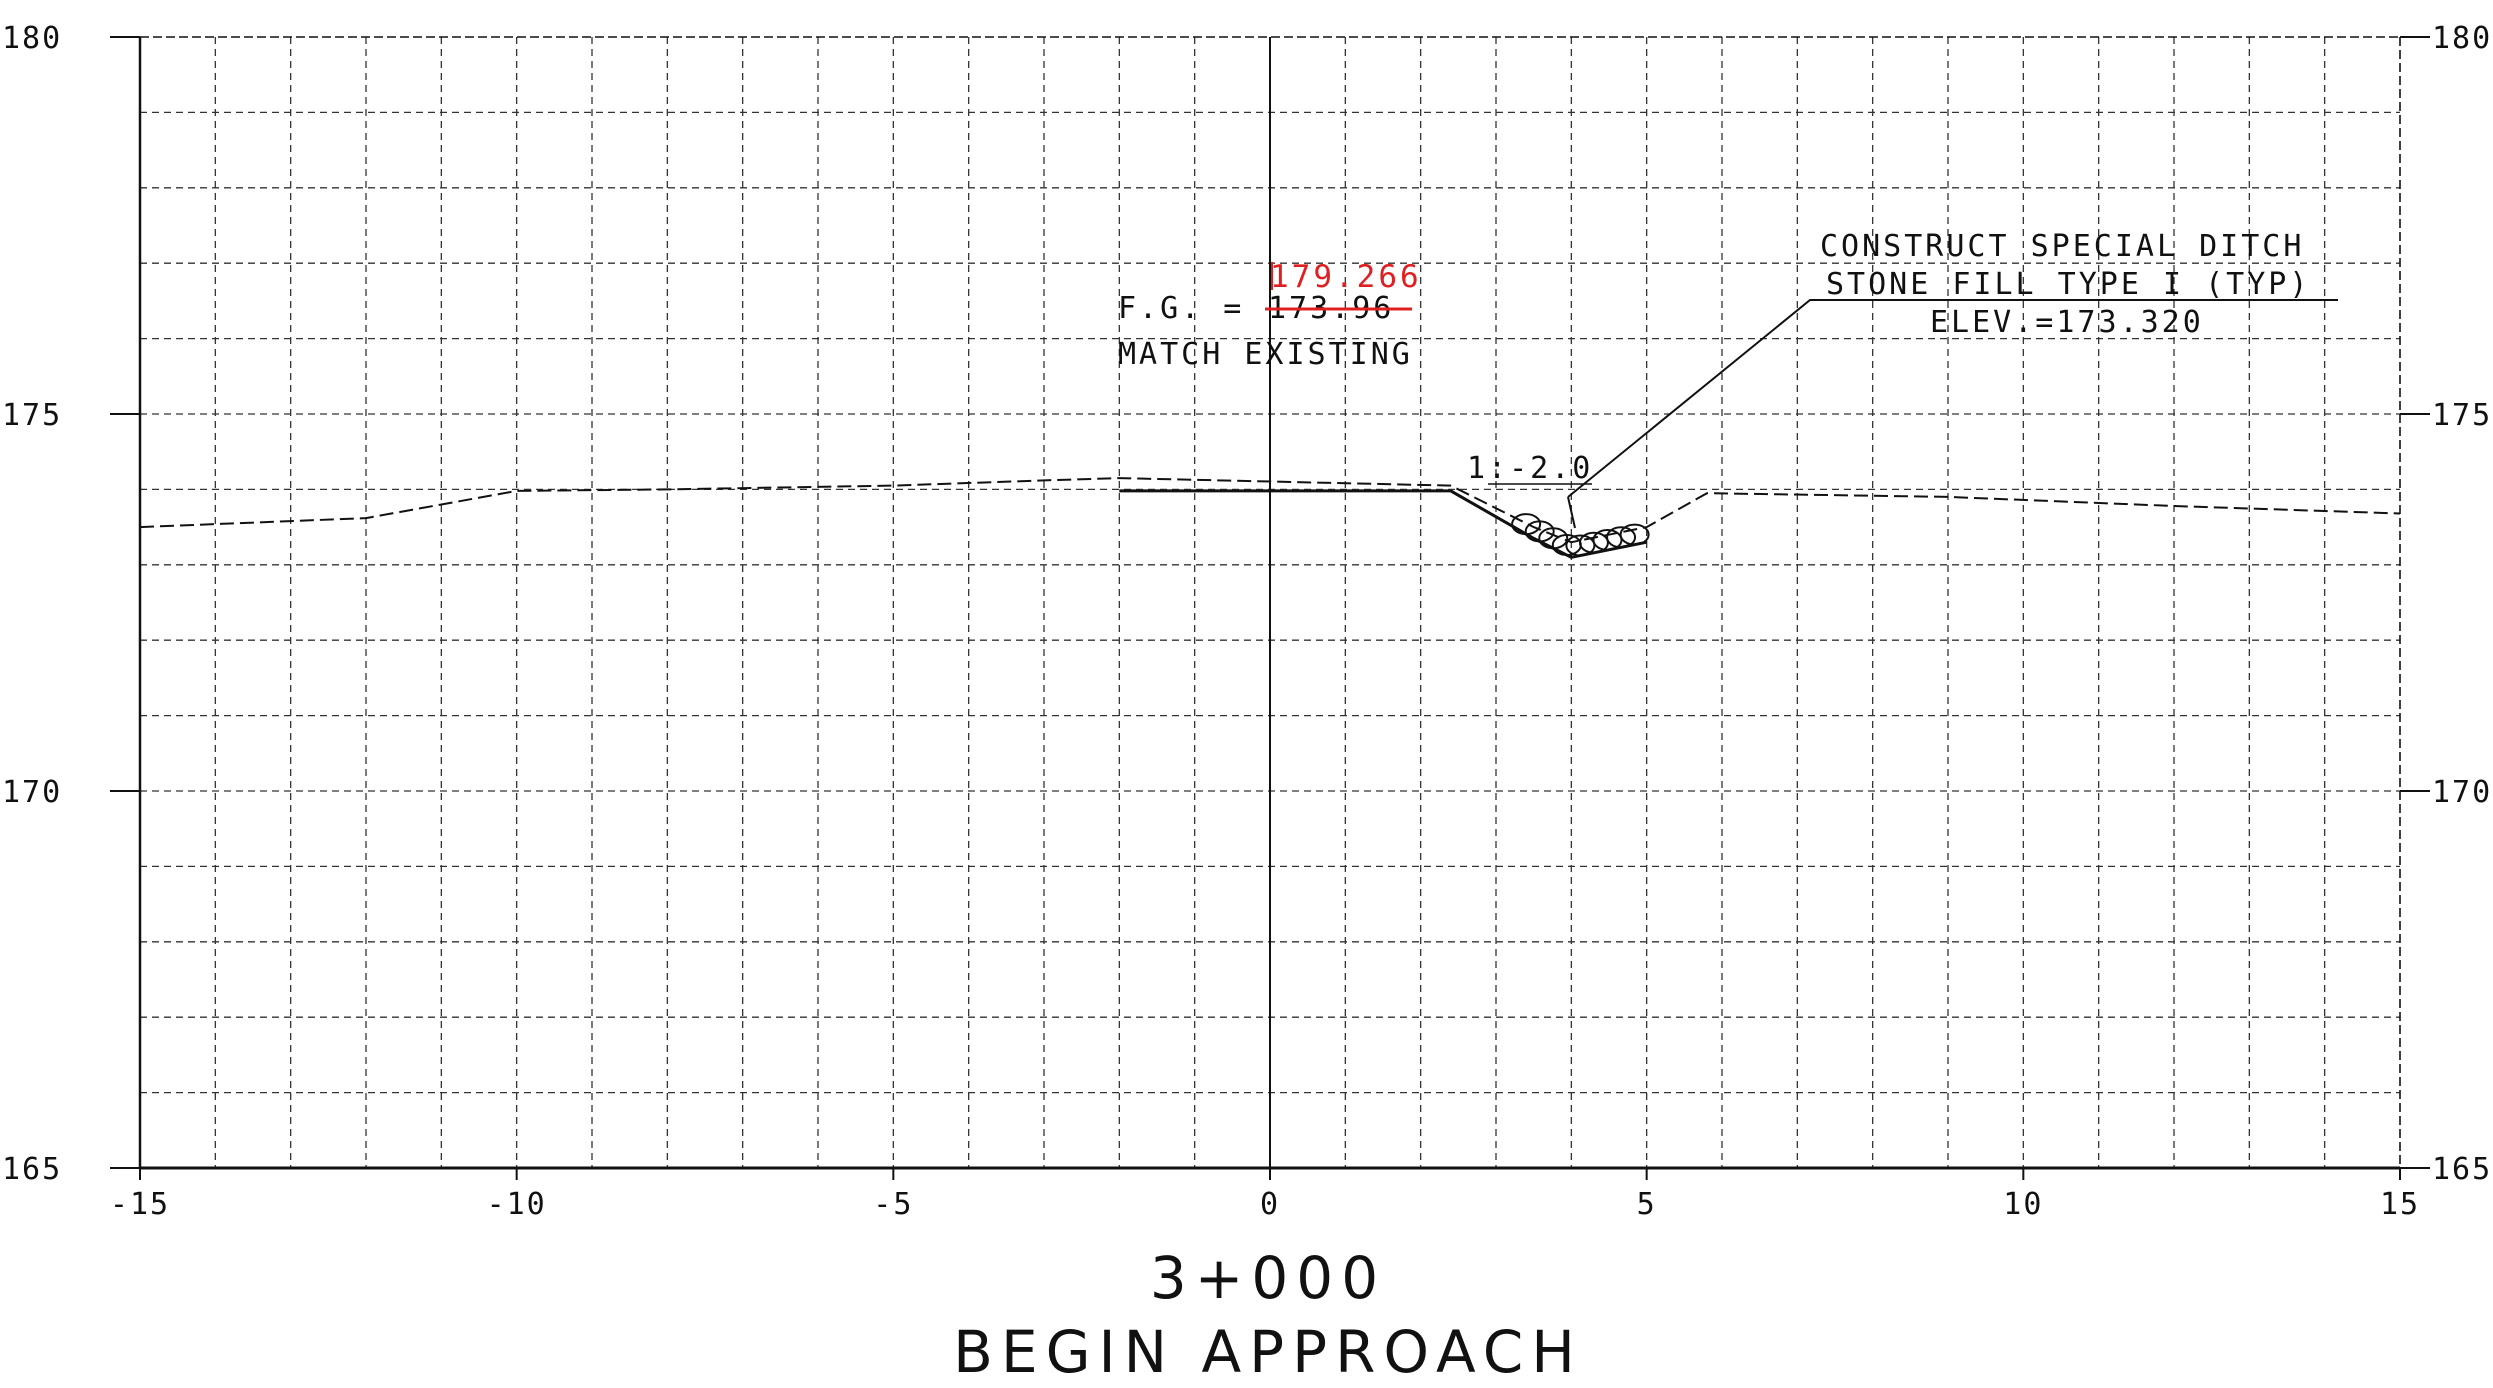 The image size is (2493, 1388). Describe the element at coordinates (1270, 1204) in the screenshot. I see `x-tick-label: 0` at that location.